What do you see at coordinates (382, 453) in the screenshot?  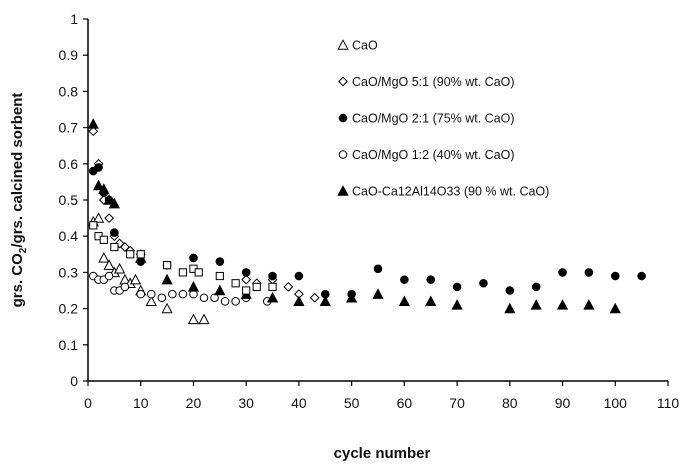 I see `x-axis-title: cycle number` at bounding box center [382, 453].